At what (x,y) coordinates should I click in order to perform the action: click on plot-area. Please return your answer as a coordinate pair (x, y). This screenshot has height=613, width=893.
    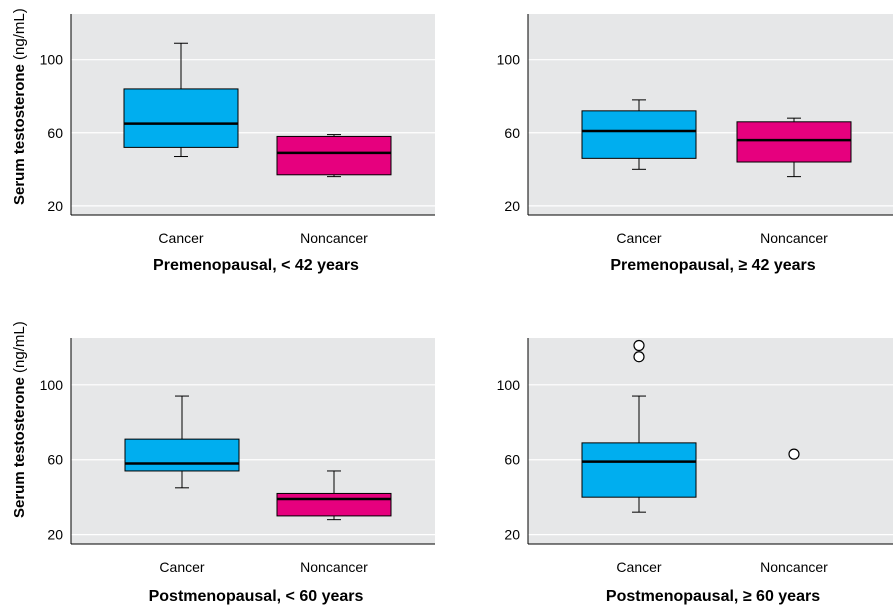
    Looking at the image, I should click on (710, 441).